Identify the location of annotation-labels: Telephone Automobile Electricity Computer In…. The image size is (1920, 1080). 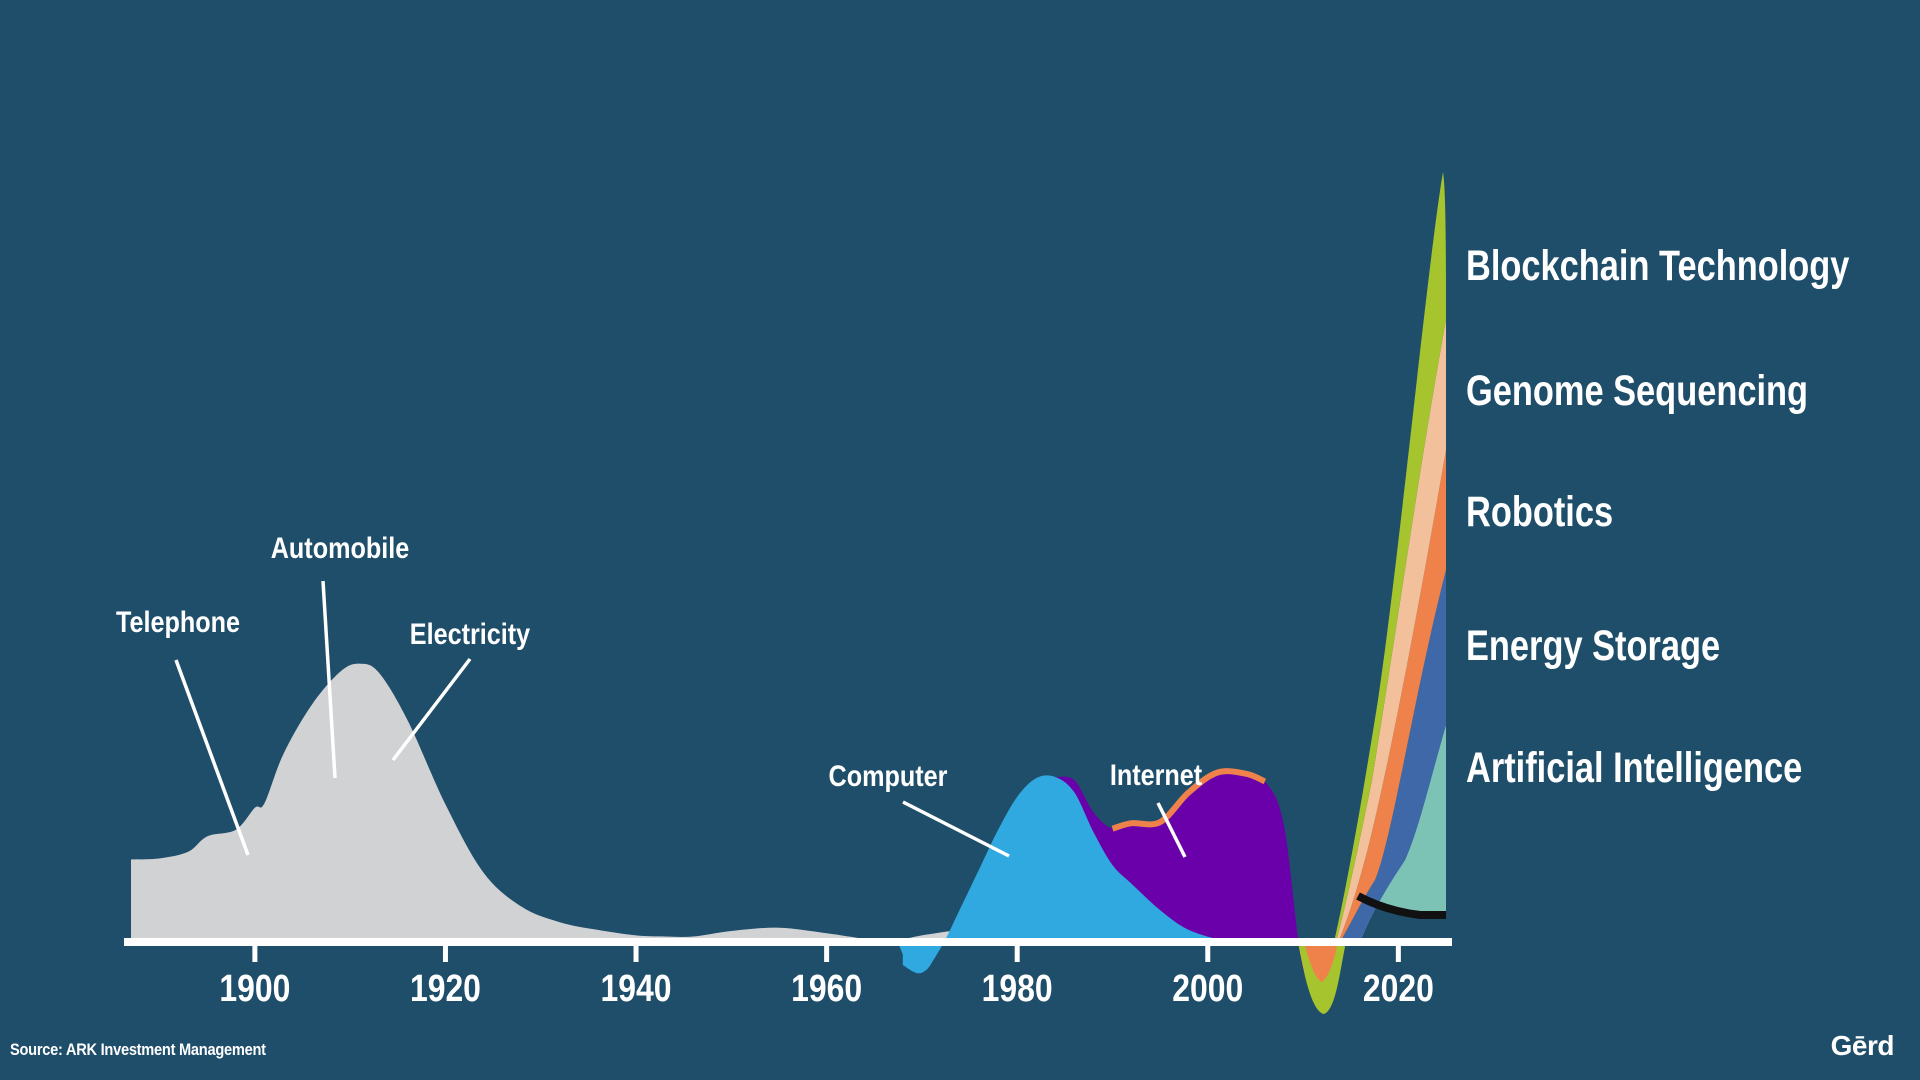
(659, 662).